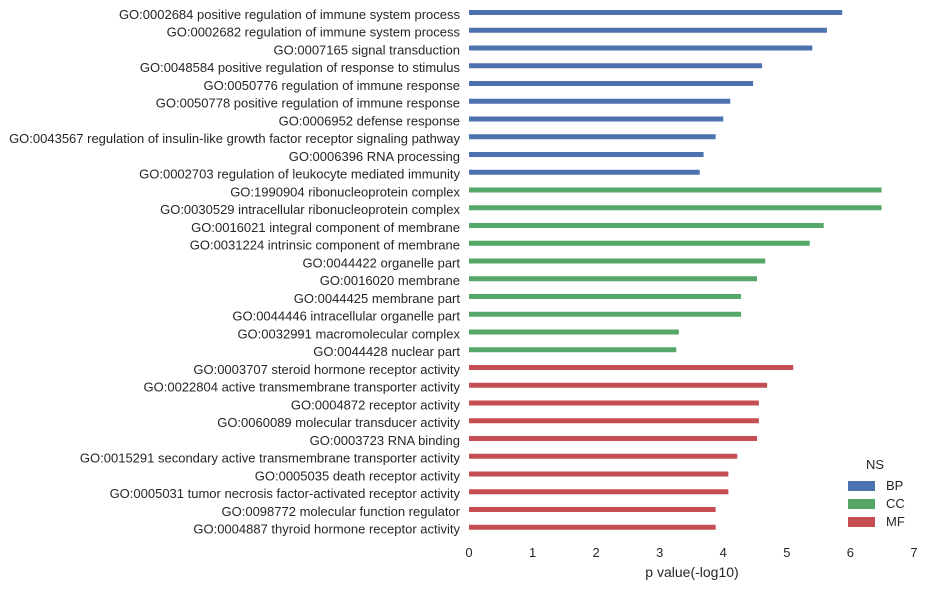 This screenshot has width=926, height=592. What do you see at coordinates (346, 316) in the screenshot?
I see `category-label: GO:0044446 intracellular organelle part` at bounding box center [346, 316].